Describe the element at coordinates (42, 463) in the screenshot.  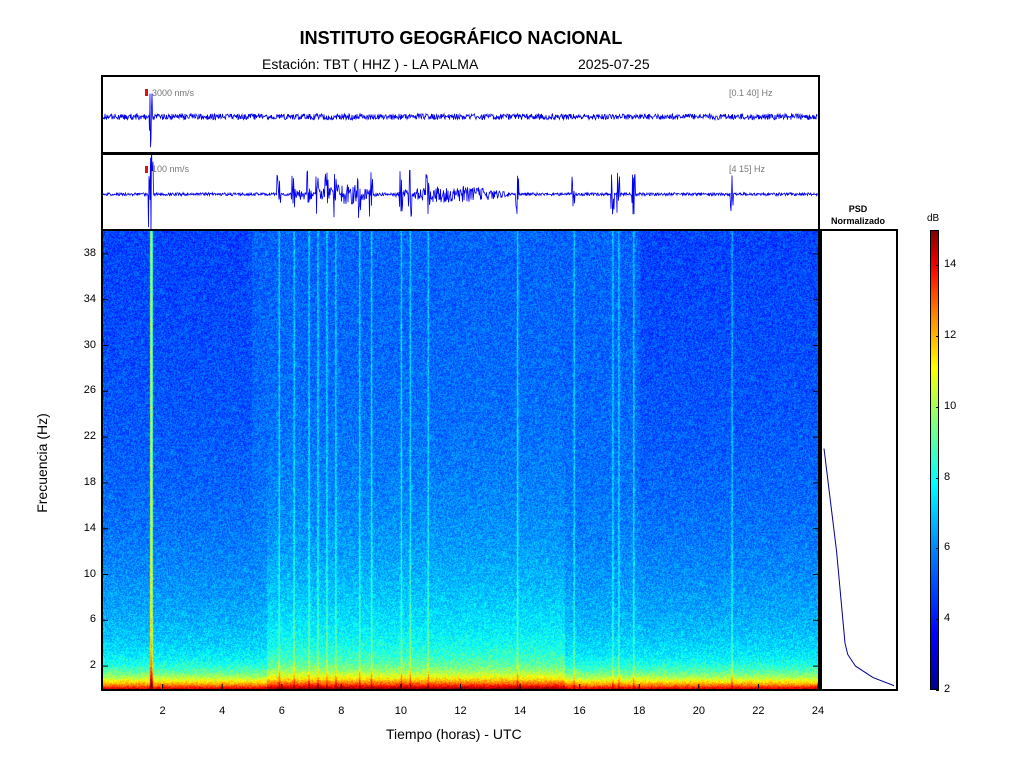
I see `y-axis-label: Frecuencia (Hz)` at that location.